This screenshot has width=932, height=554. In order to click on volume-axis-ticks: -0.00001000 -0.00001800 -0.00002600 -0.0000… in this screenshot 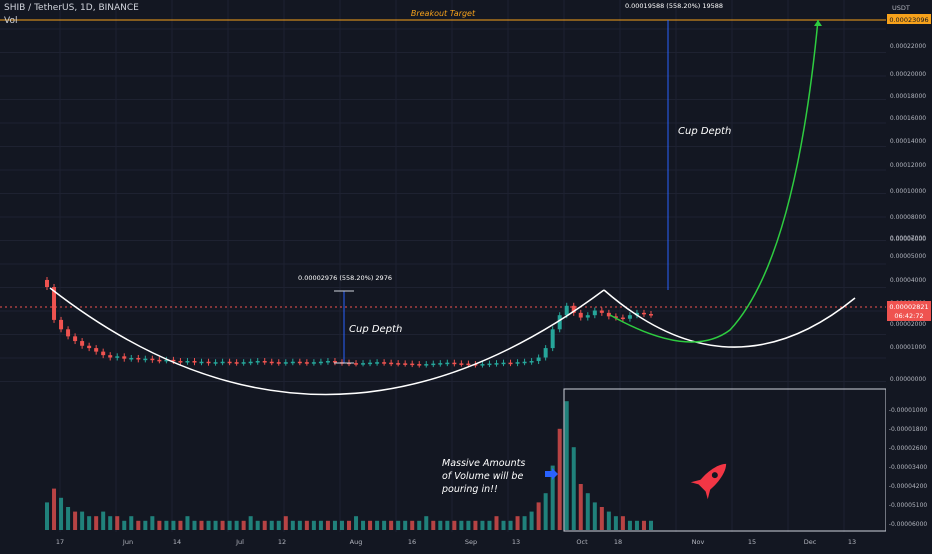, I will do `click(908, 467)`.